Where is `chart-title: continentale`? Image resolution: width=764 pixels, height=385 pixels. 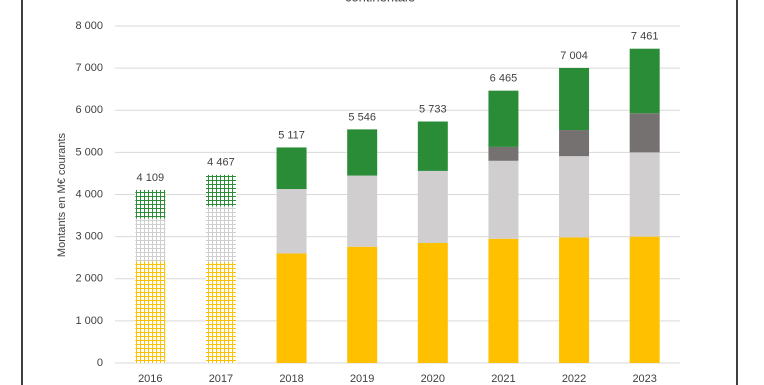
chart-title: continentale is located at coordinates (380, 2).